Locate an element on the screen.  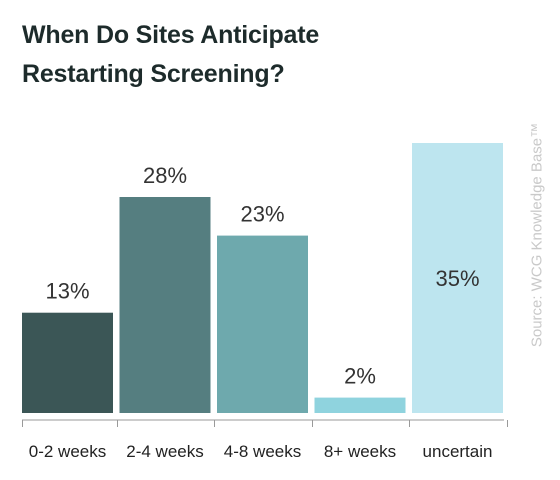
chart-title-line-2: Restarting Screening? is located at coordinates (153, 74).